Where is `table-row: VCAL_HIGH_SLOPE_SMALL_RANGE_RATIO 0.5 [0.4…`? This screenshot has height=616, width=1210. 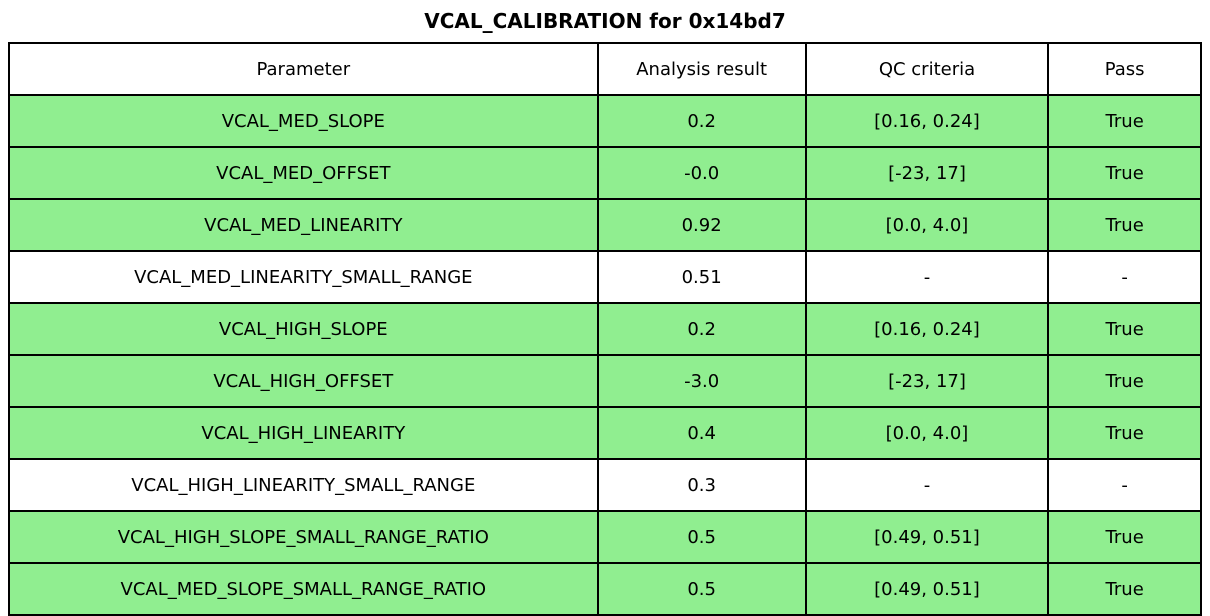
table-row: VCAL_HIGH_SLOPE_SMALL_RANGE_RATIO 0.5 [0.4… is located at coordinates (605, 537).